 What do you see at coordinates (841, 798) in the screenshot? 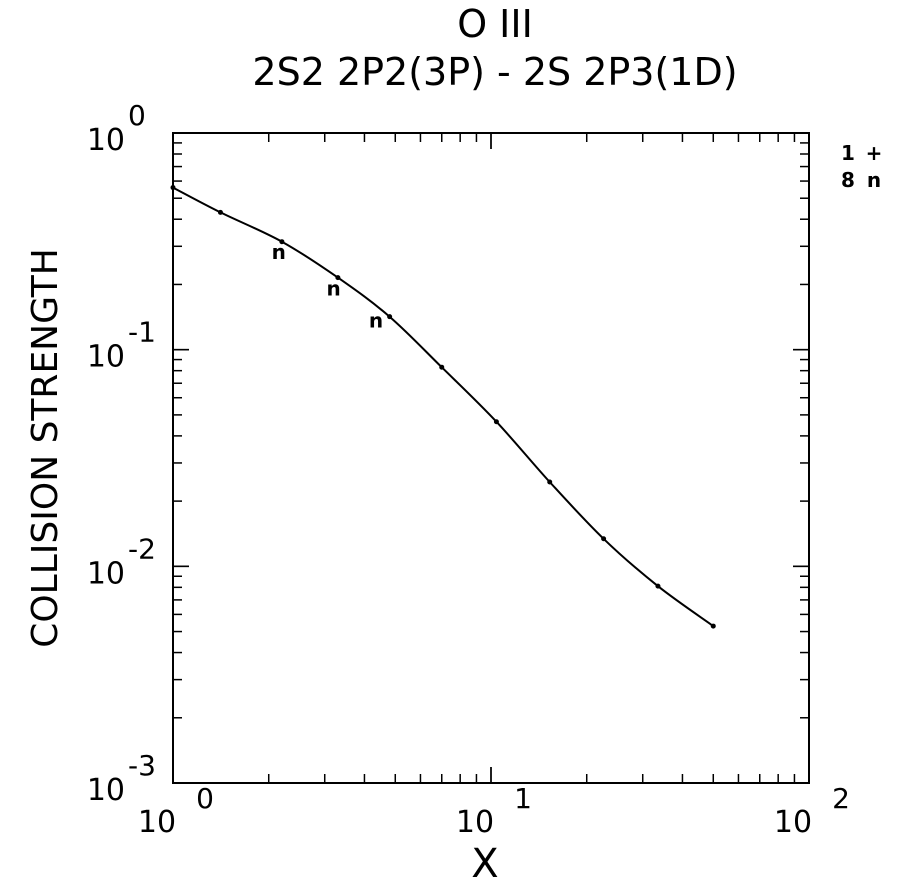
I see `x-tick-exponent: 2` at bounding box center [841, 798].